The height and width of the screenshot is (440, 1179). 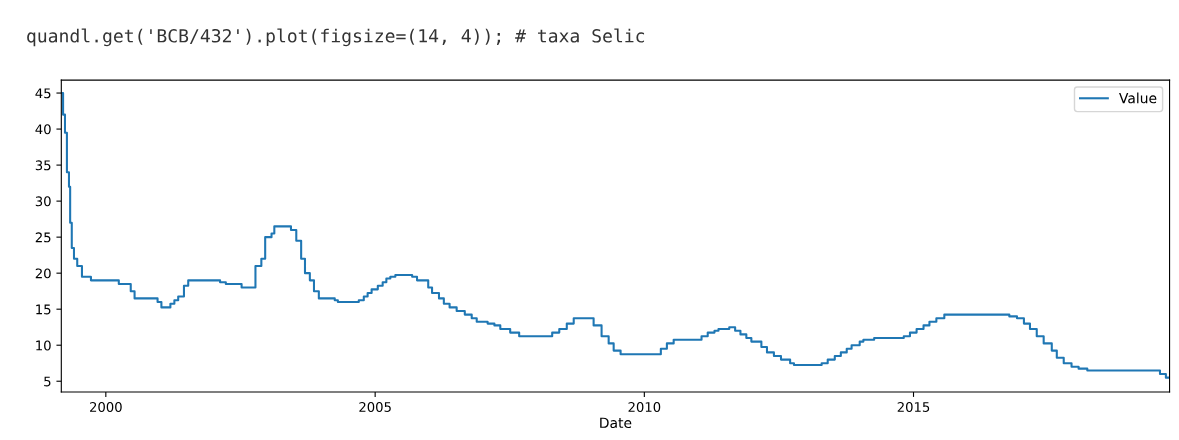 I want to click on x-tick-label: 2000, so click(x=106, y=407).